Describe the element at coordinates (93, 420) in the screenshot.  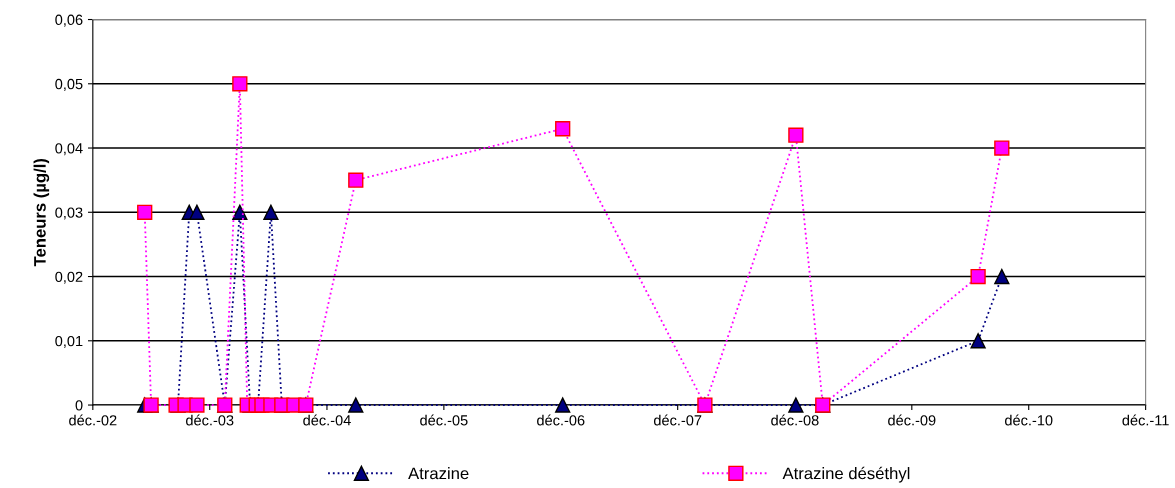
I see `x-tick-label: déc.-02` at that location.